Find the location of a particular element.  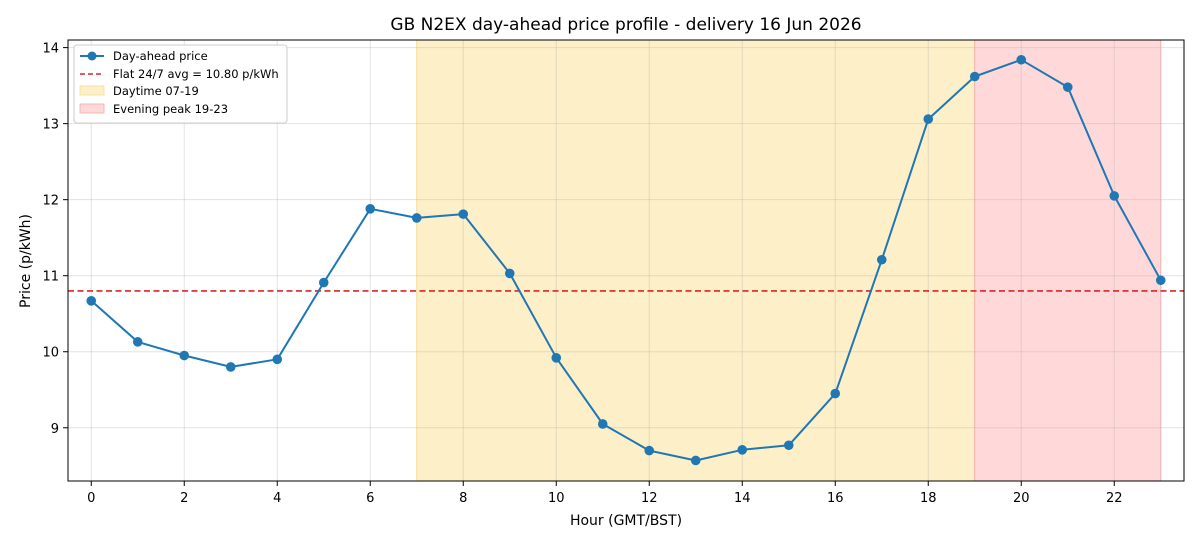

legend-daytime-swatch is located at coordinates (92, 90).